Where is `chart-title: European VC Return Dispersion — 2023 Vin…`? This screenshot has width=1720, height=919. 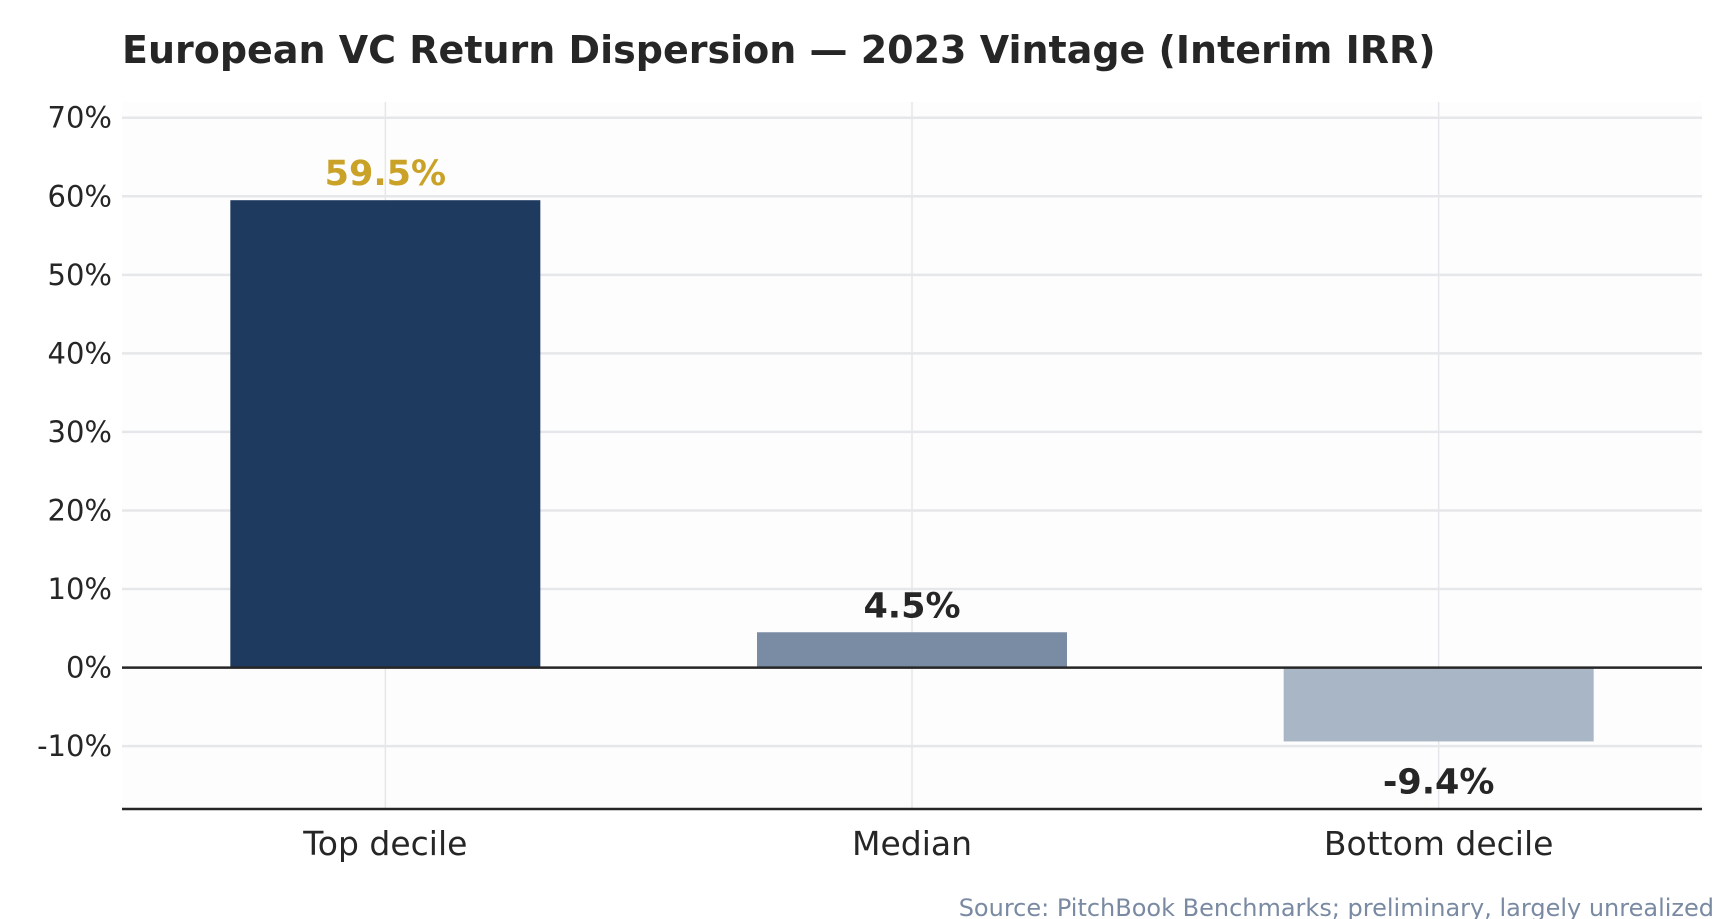
chart-title: European VC Return Dispersion — 2023 Vin… is located at coordinates (779, 50).